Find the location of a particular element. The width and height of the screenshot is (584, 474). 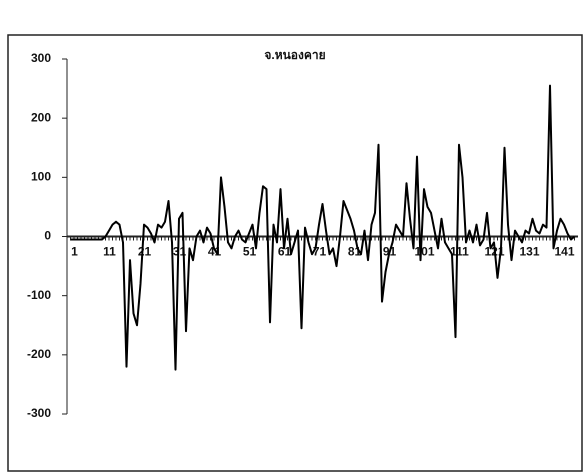

x-tick-label: 131 is located at coordinates (529, 252).